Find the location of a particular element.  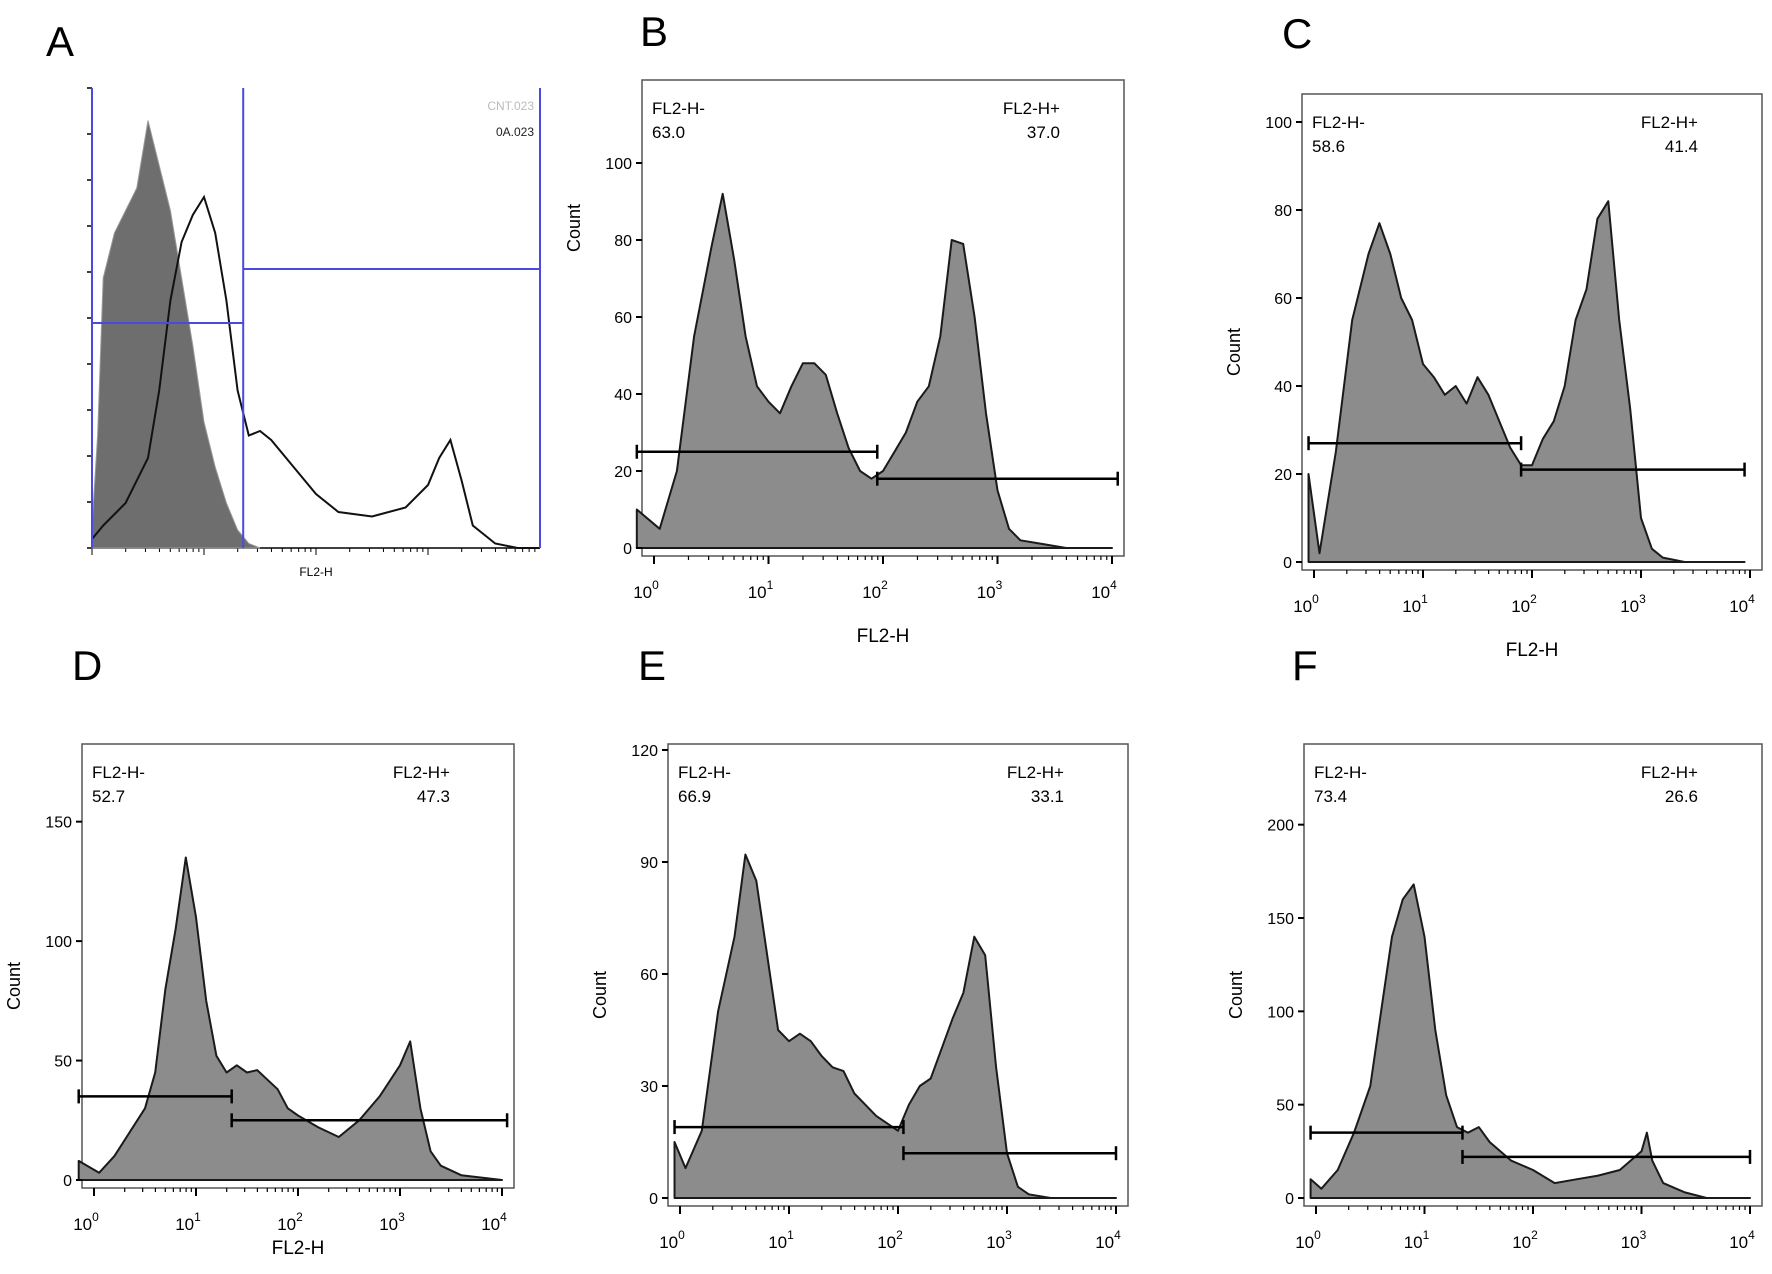

gate-pos-value: 37.0 is located at coordinates (1043, 132).